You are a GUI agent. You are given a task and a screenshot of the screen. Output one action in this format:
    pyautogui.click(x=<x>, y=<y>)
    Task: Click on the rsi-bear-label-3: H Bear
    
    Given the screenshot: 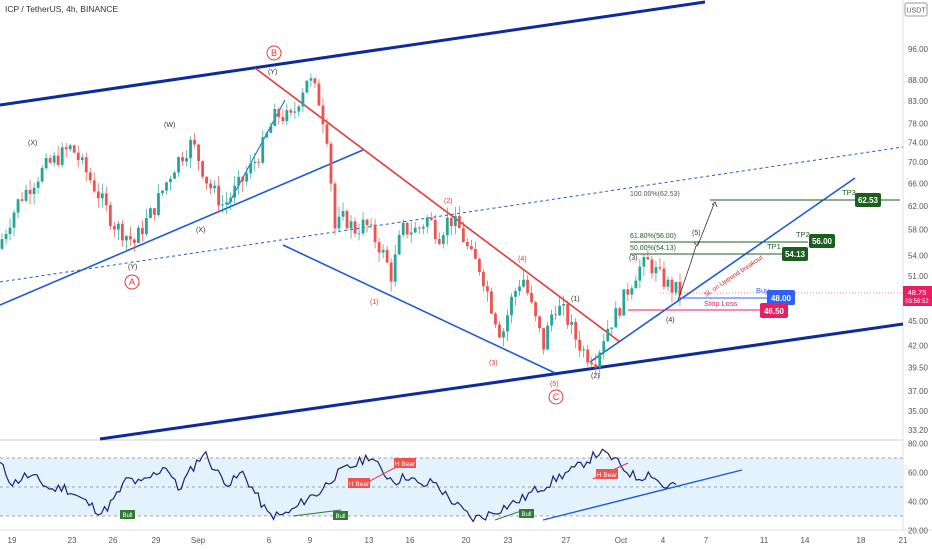 What is the action you would take?
    pyautogui.click(x=607, y=475)
    